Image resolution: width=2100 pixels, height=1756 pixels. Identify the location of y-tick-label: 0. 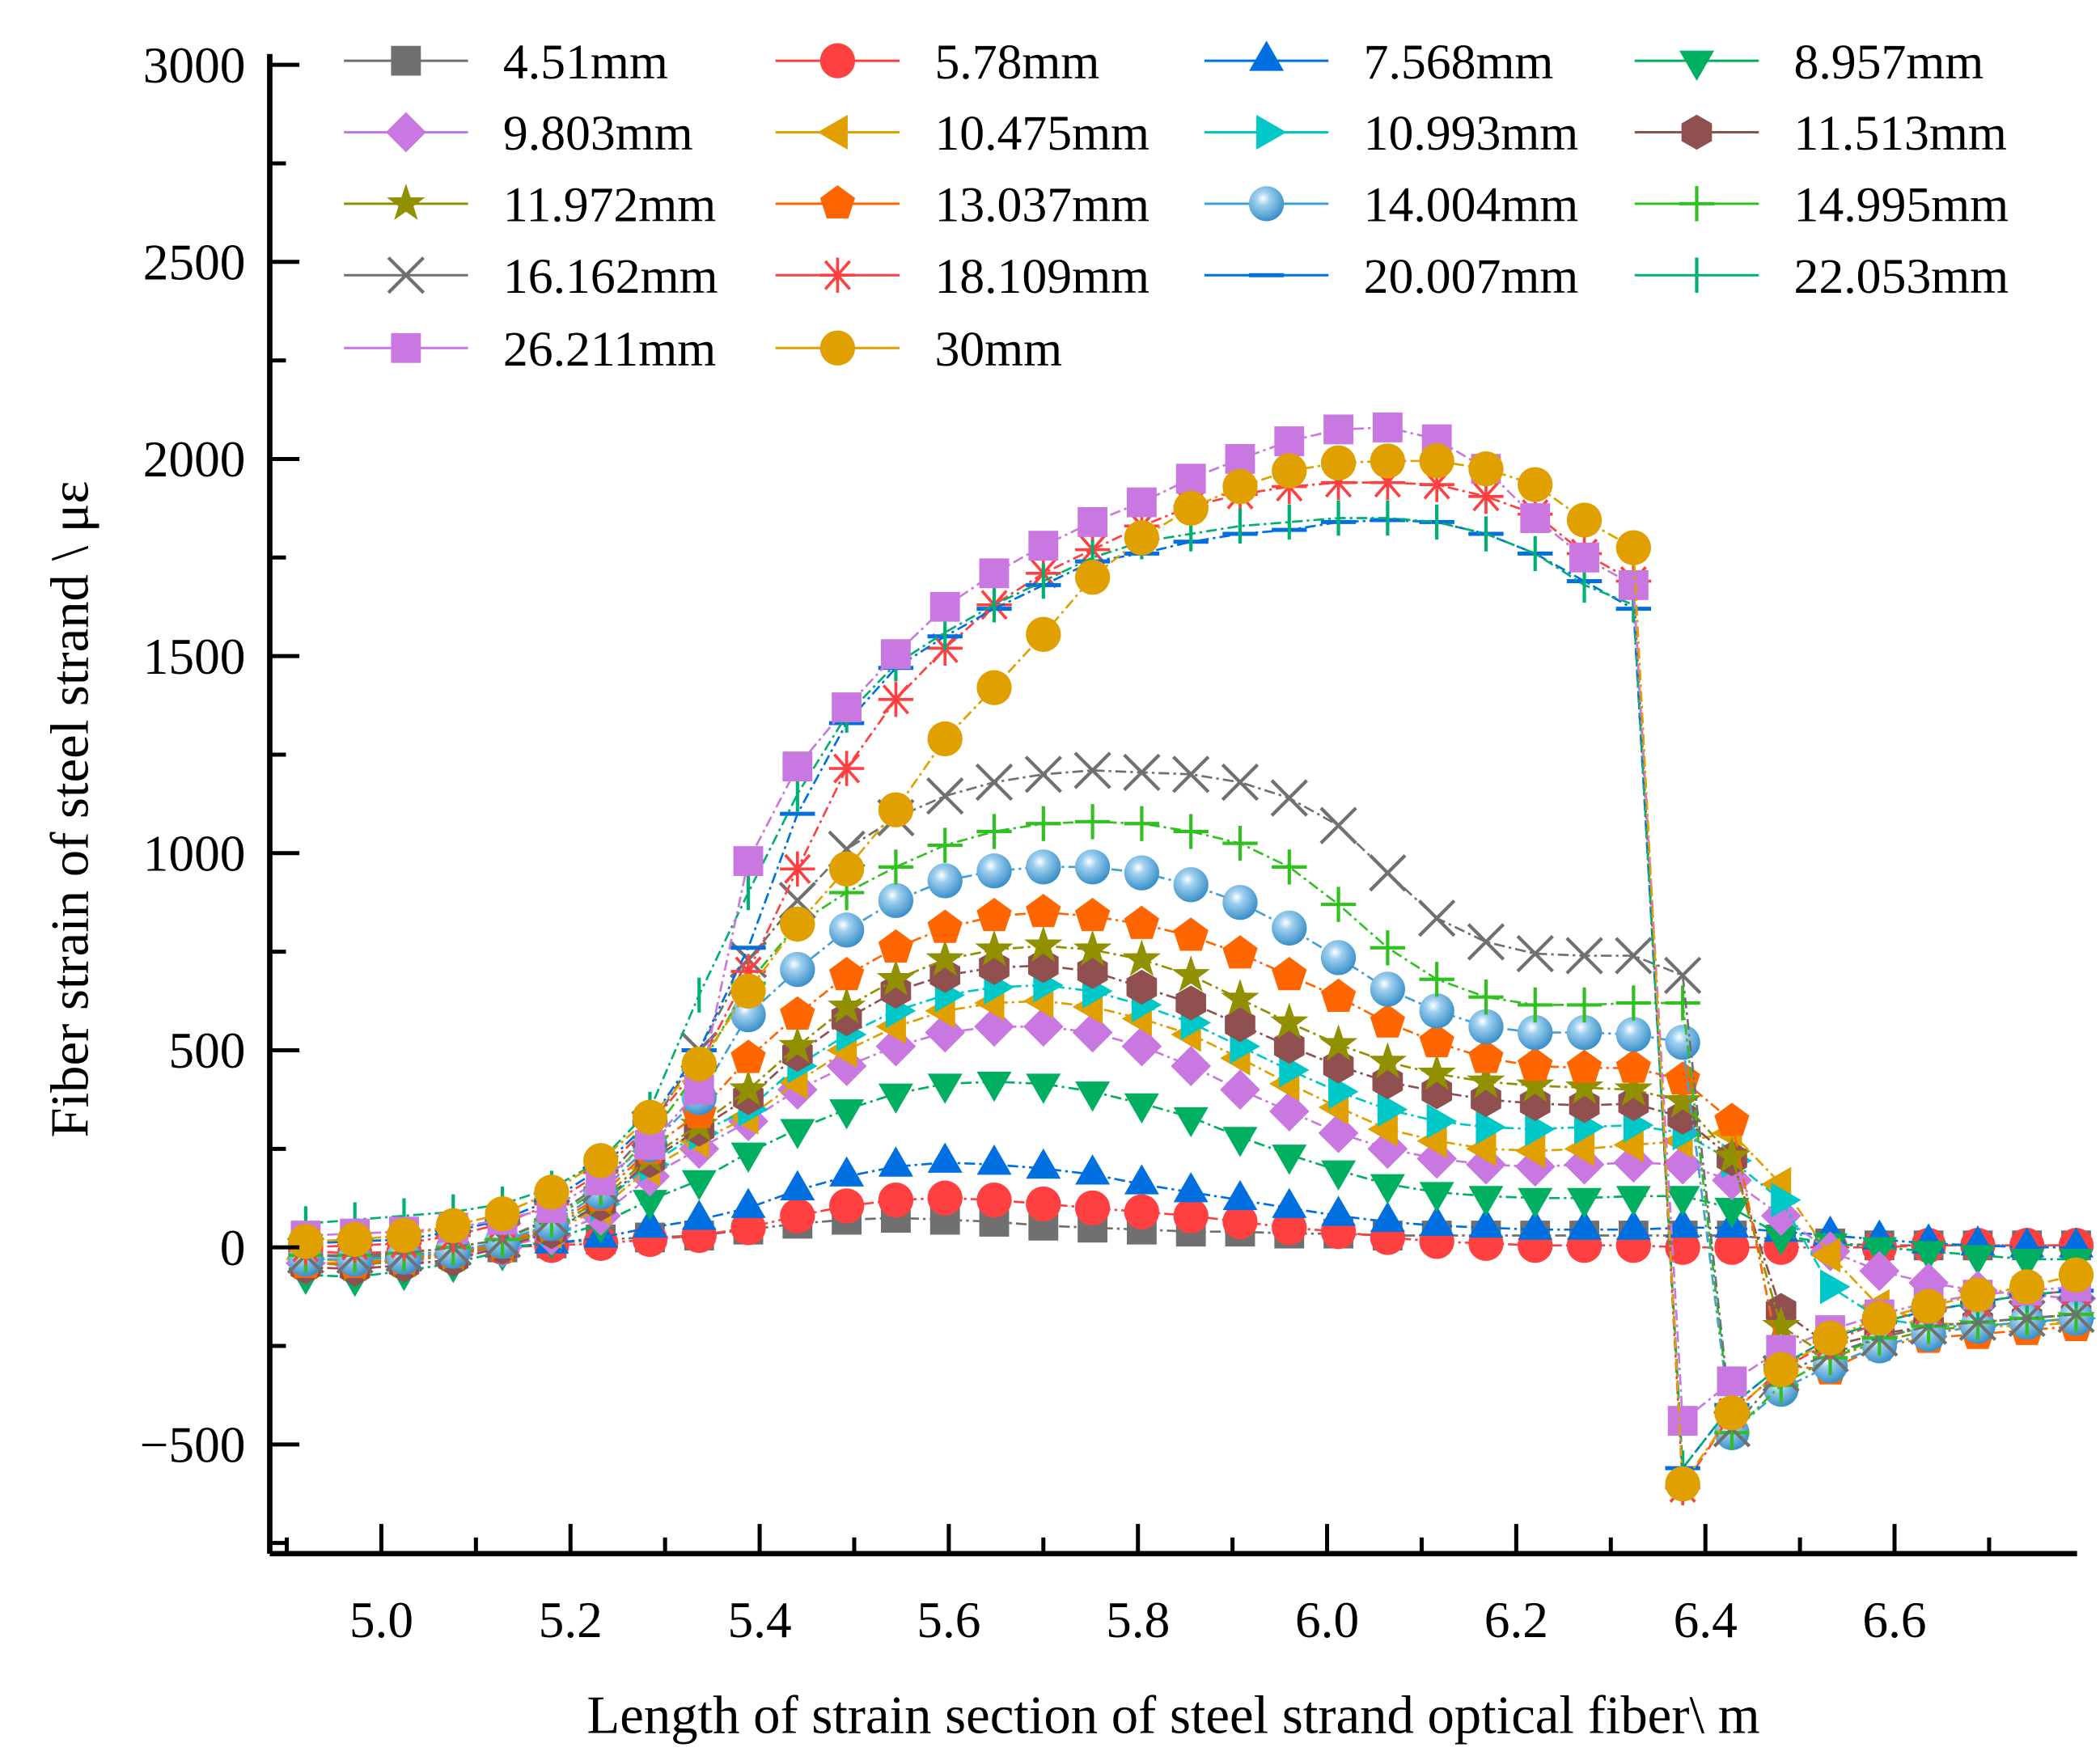
(233, 1248).